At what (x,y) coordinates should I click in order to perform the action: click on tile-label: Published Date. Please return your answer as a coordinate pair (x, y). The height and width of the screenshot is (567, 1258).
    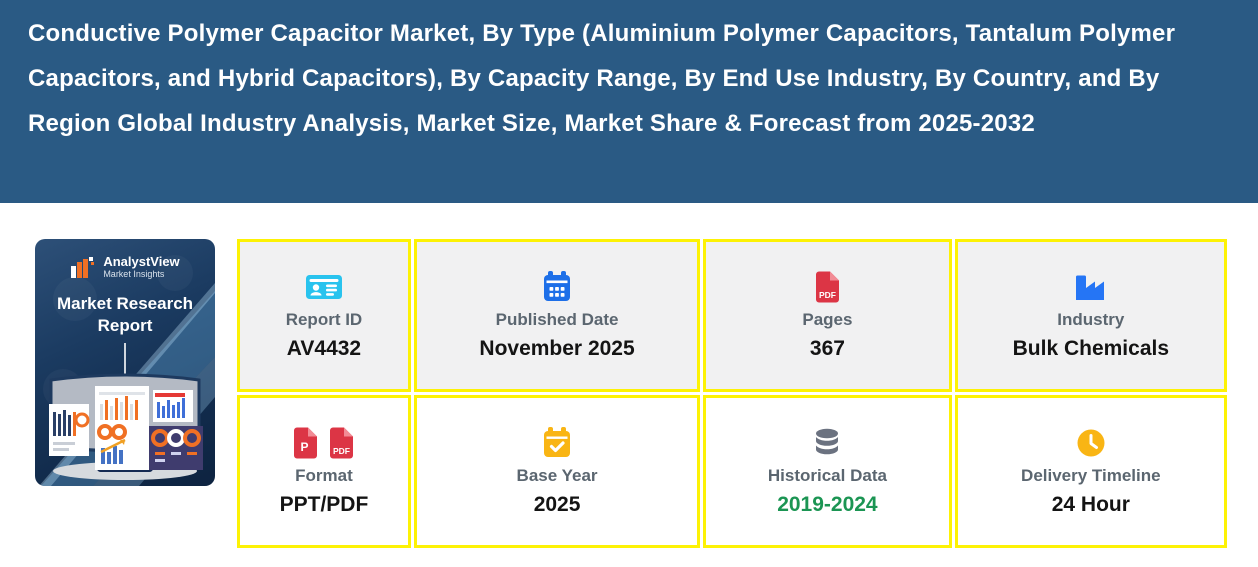
    Looking at the image, I should click on (557, 319).